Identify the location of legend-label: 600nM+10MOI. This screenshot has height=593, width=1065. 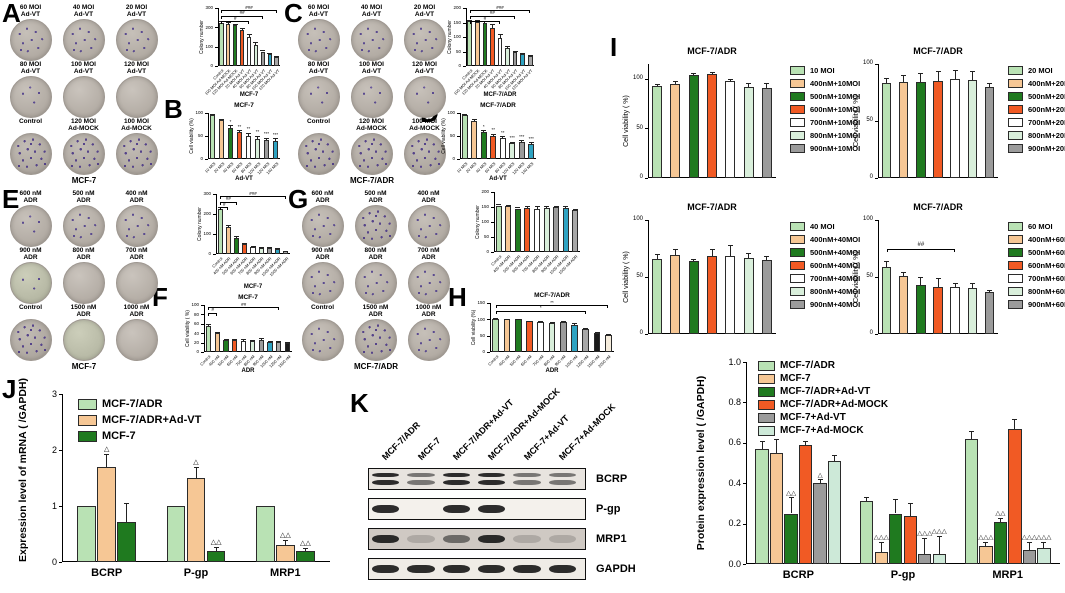
(835, 109).